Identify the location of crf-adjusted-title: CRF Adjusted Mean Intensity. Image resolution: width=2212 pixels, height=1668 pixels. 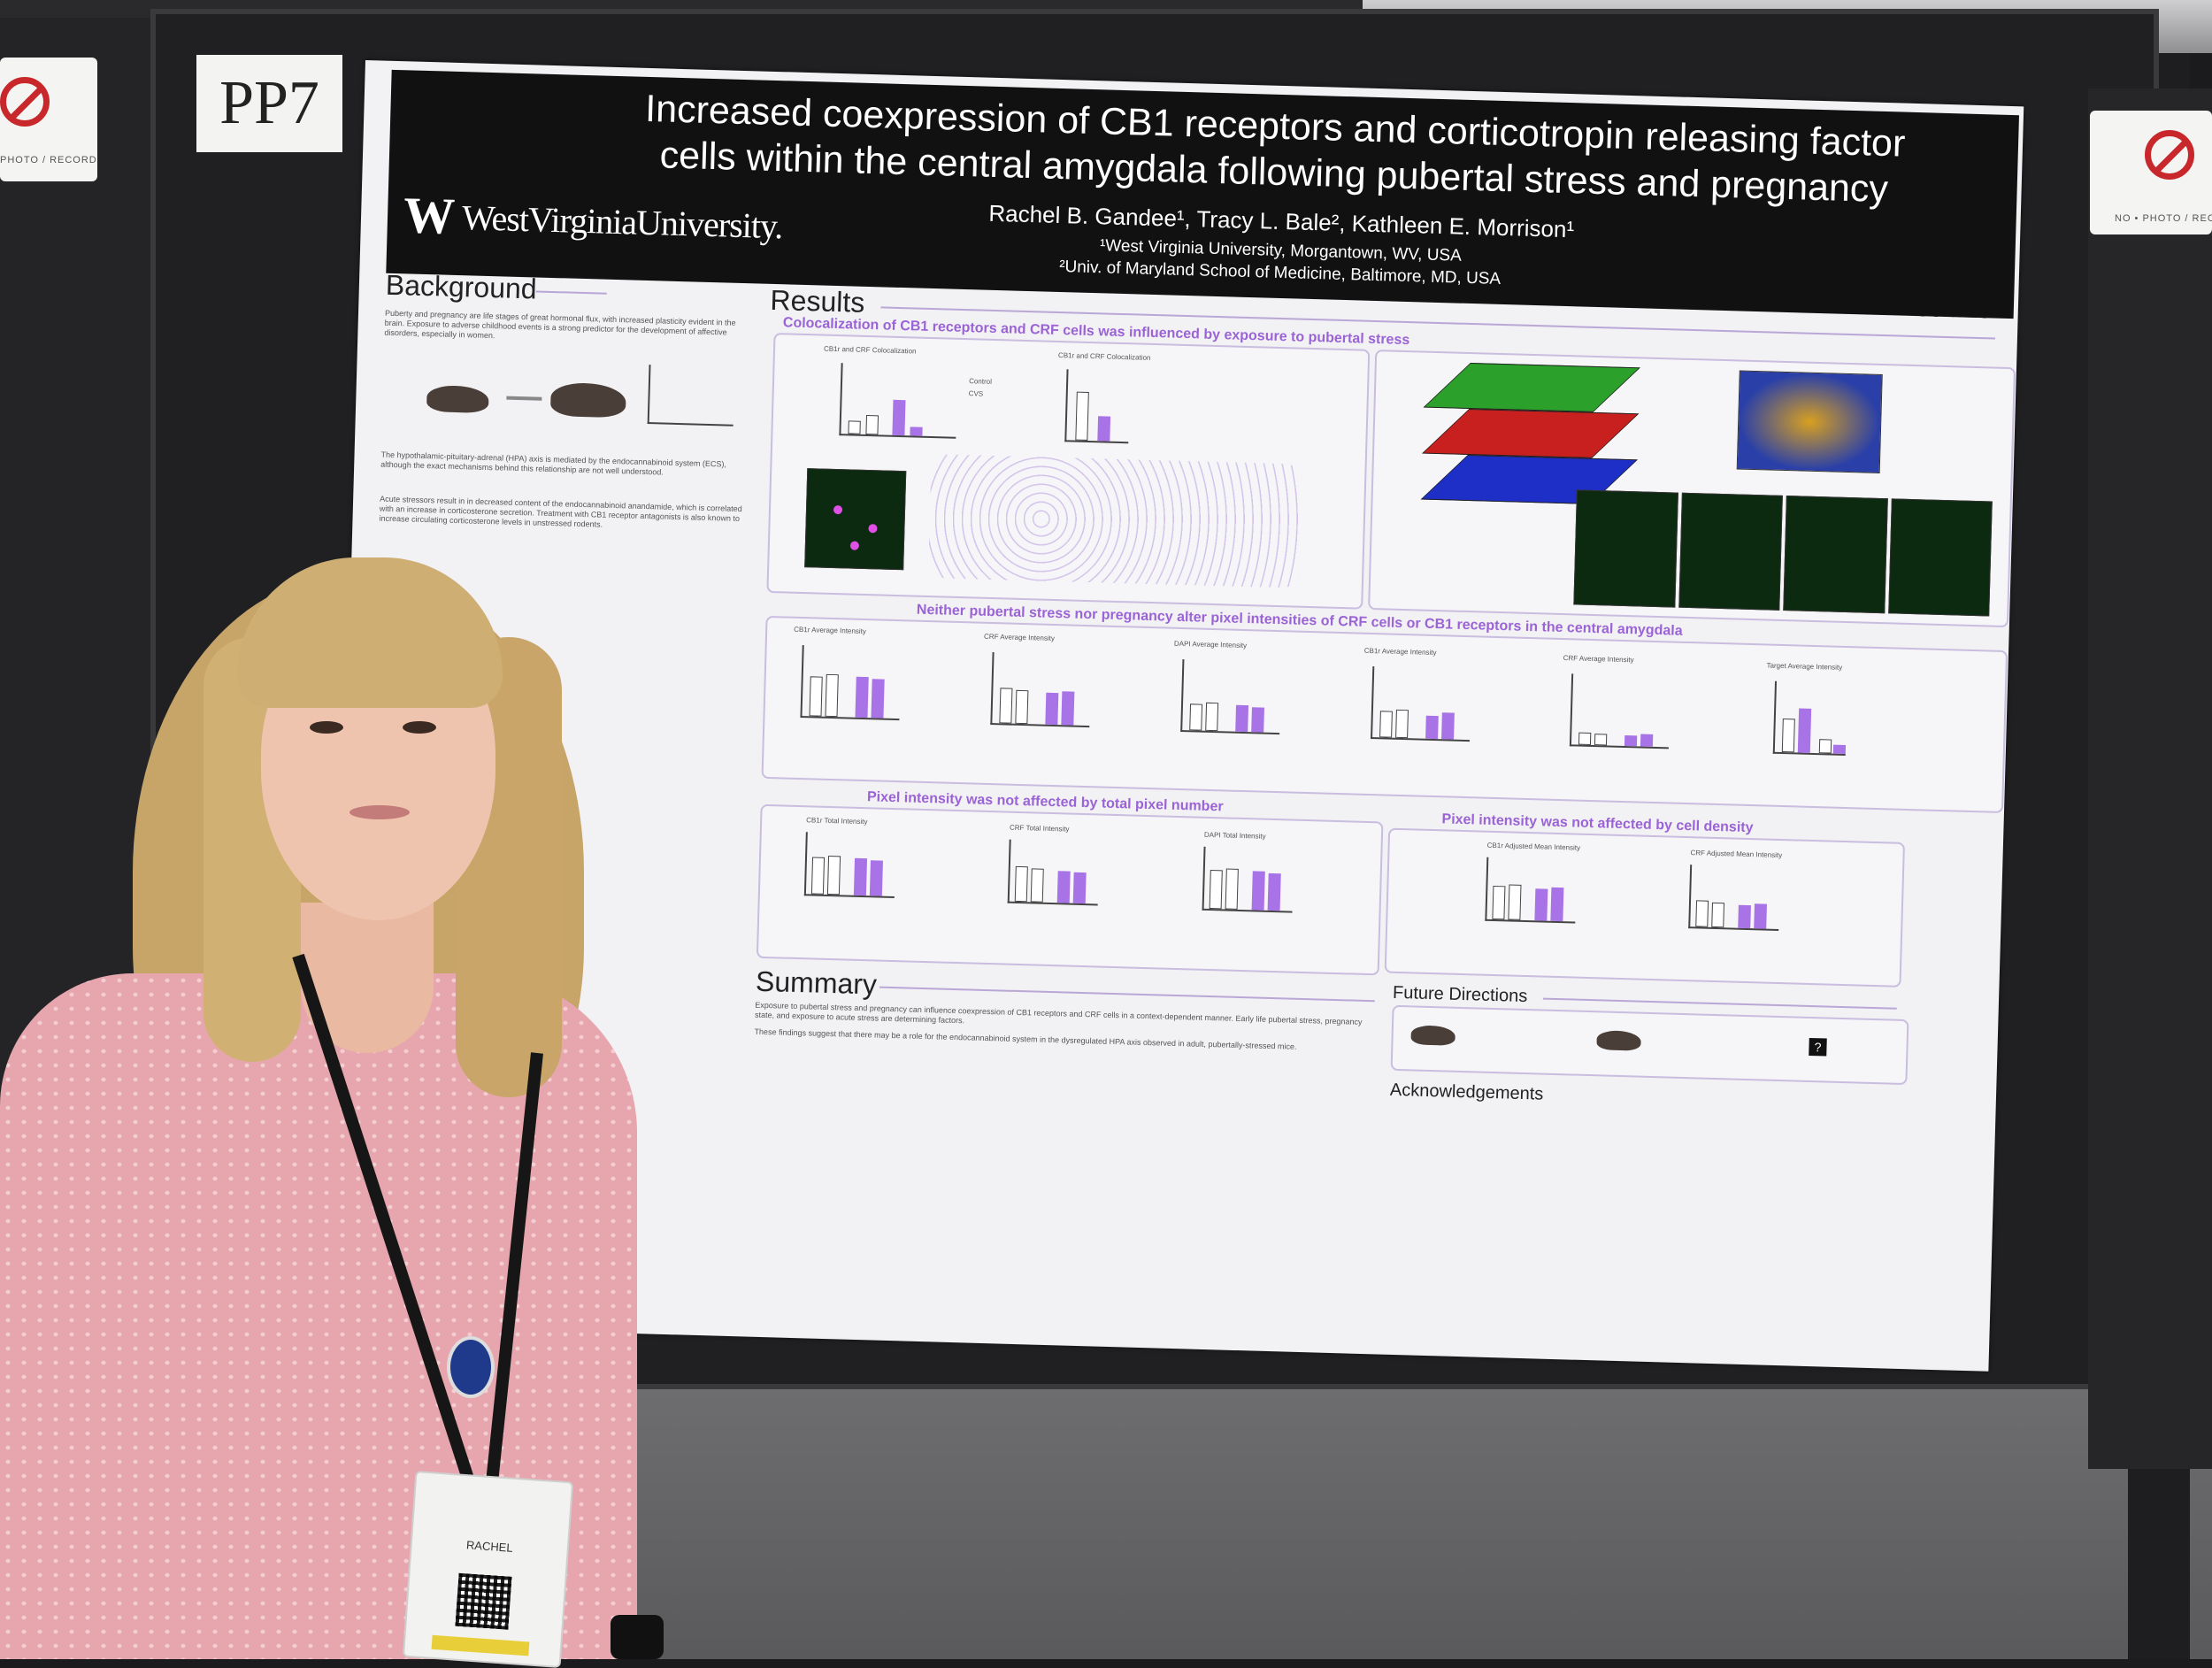
(1737, 855).